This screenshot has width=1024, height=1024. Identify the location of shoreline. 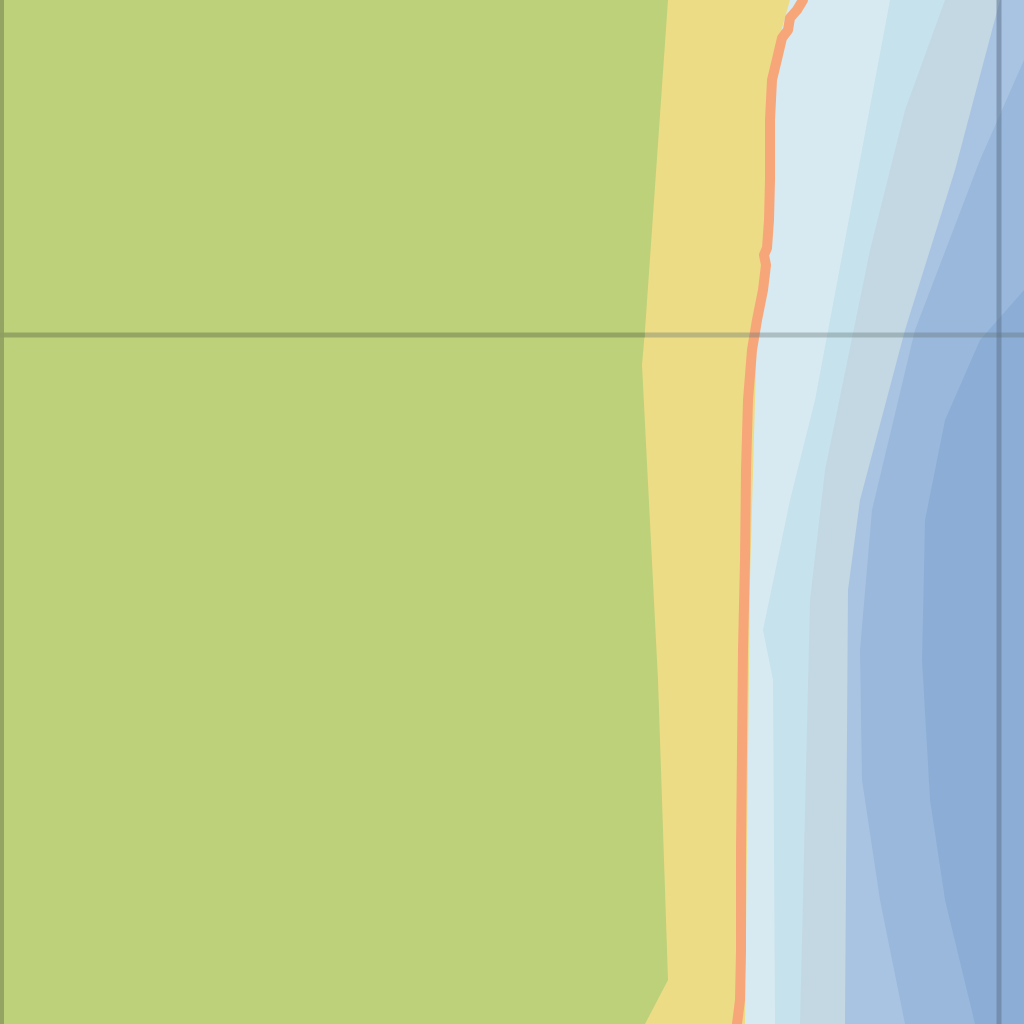
(770, 512).